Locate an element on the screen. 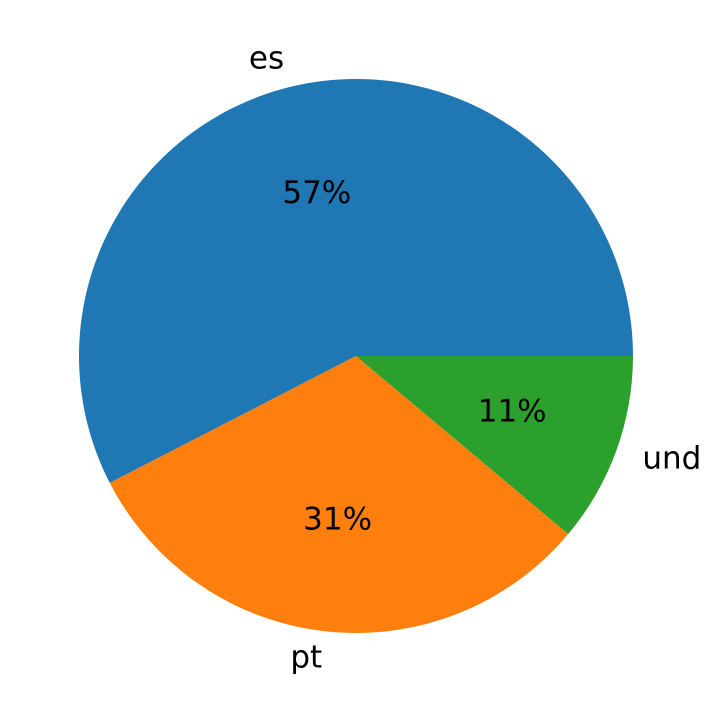 The image size is (717, 713). value-label: 11% is located at coordinates (512, 411).